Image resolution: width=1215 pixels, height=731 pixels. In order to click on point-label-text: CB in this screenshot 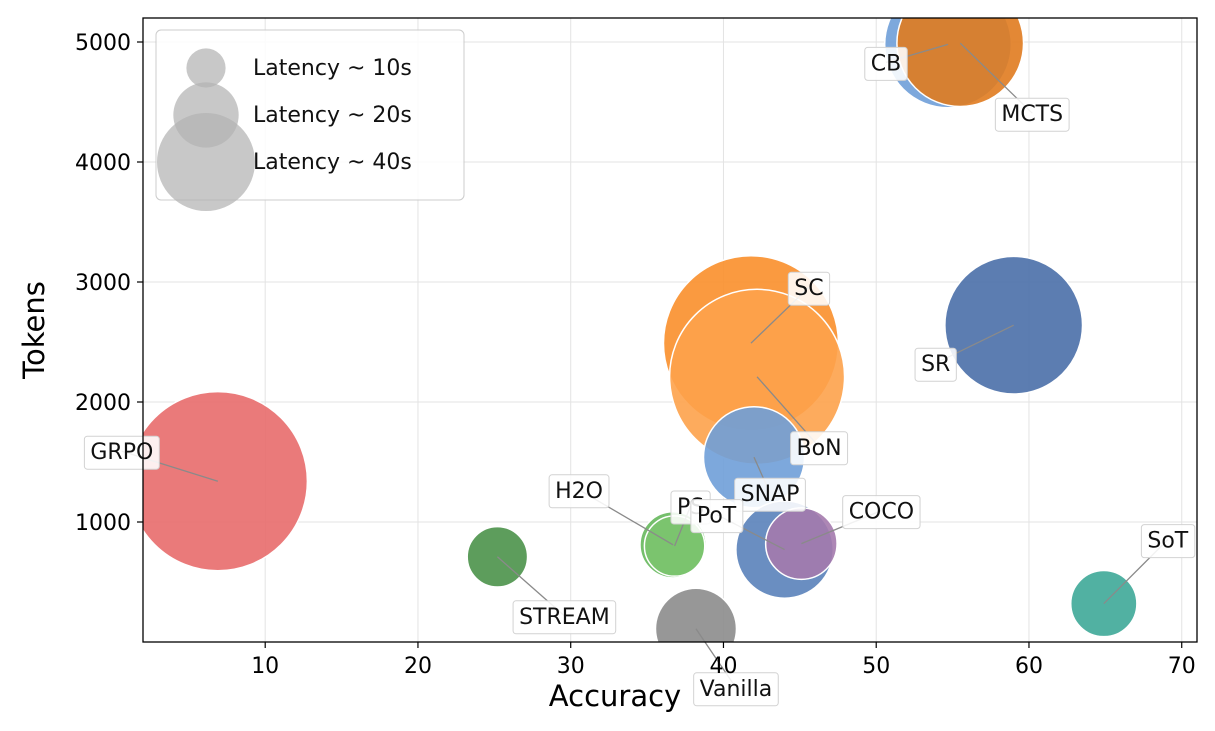, I will do `click(886, 63)`.